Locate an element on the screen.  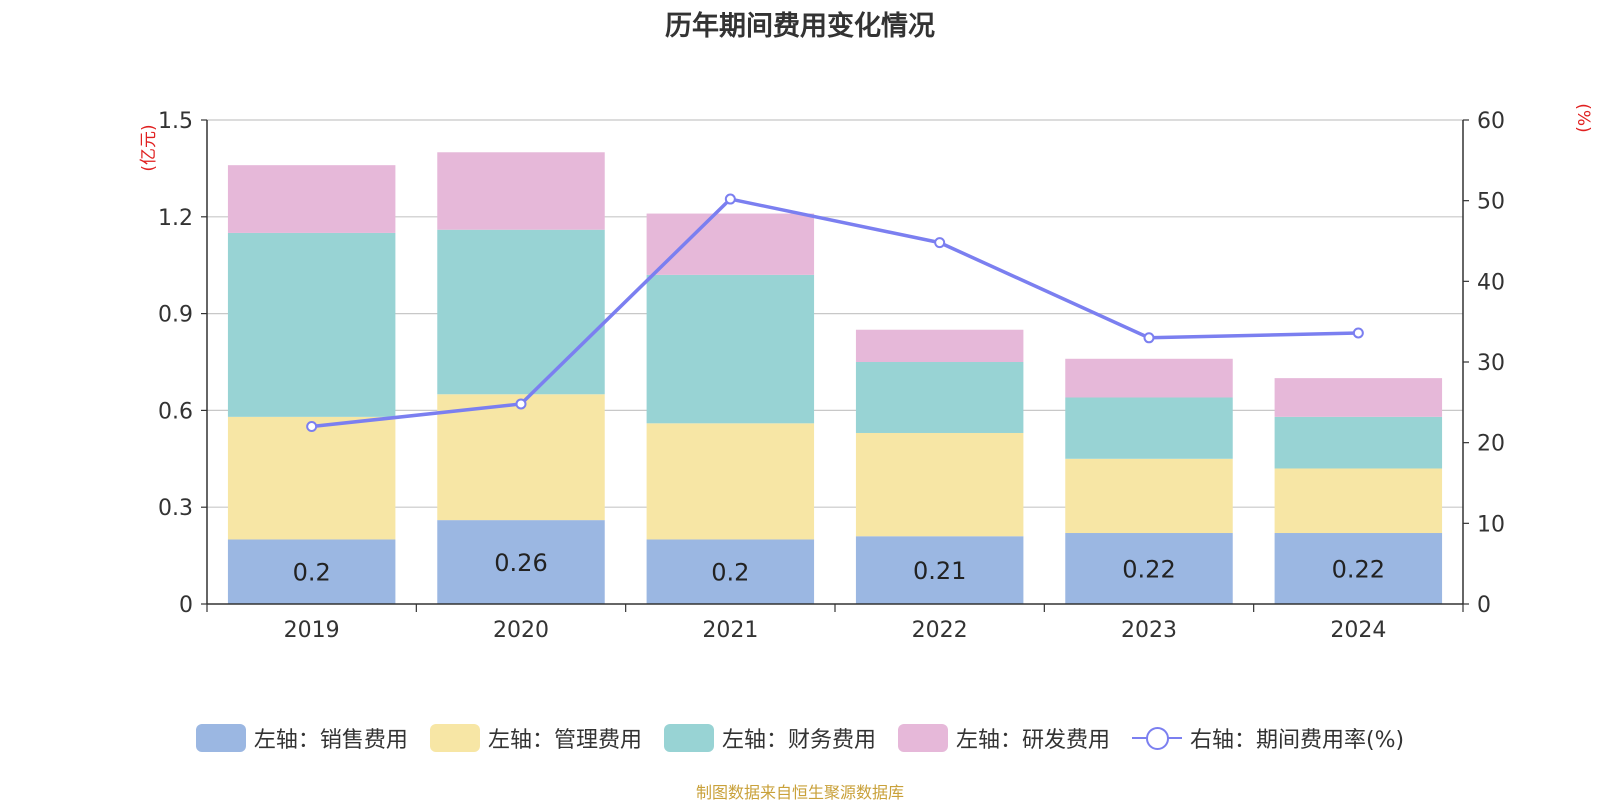
left-tick-label: 0.9 is located at coordinates (175, 315).